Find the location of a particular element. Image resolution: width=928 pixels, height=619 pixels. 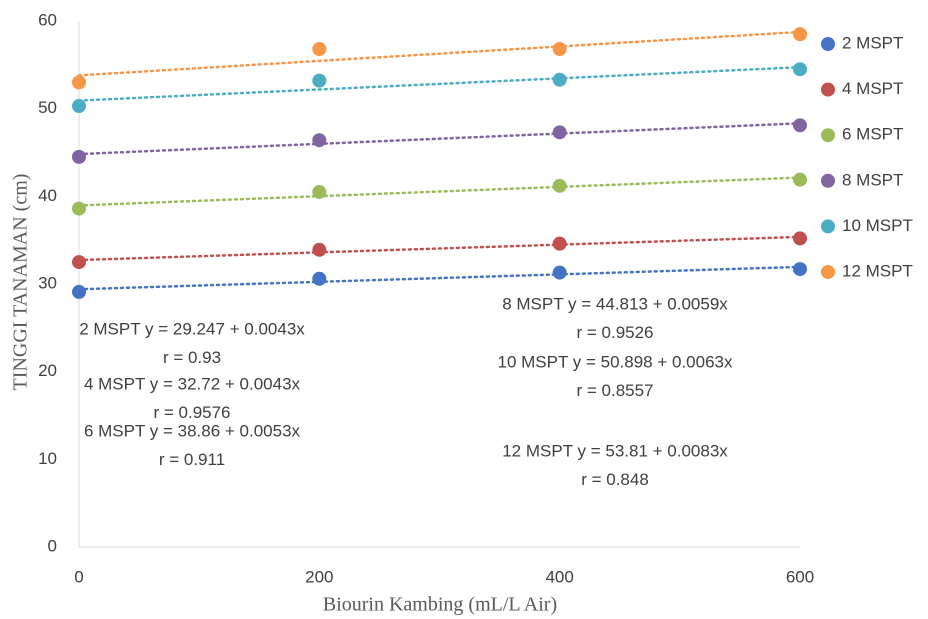

annotation: r = 0.911 is located at coordinates (192, 459).